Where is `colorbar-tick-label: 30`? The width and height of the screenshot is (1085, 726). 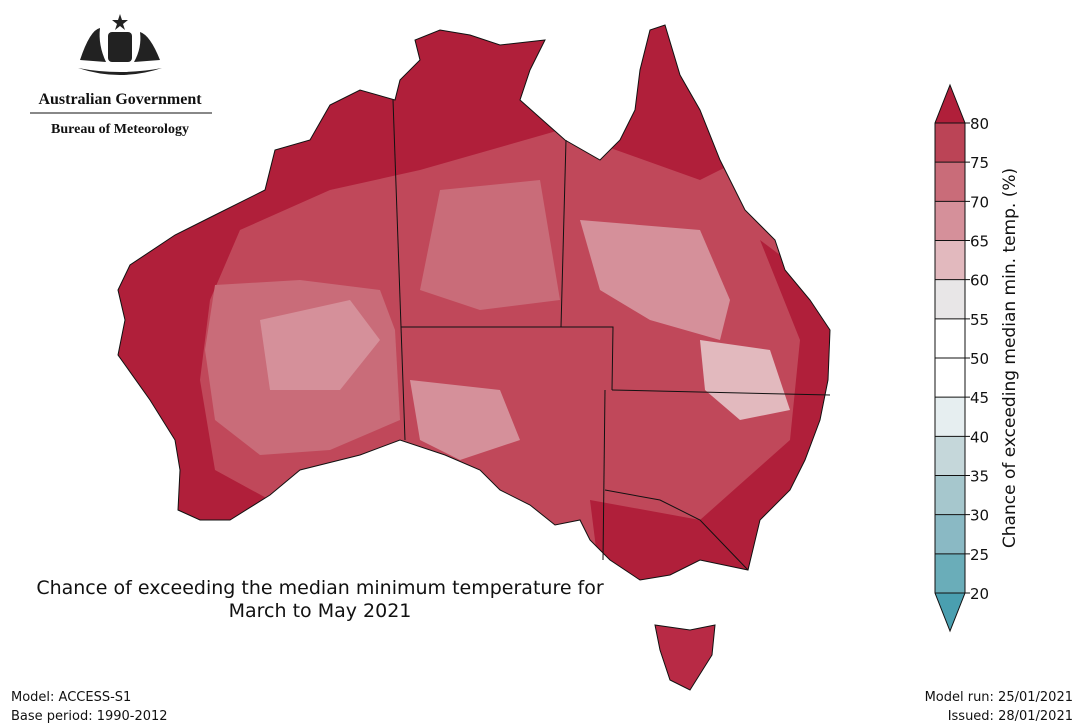 colorbar-tick-label: 30 is located at coordinates (979, 516).